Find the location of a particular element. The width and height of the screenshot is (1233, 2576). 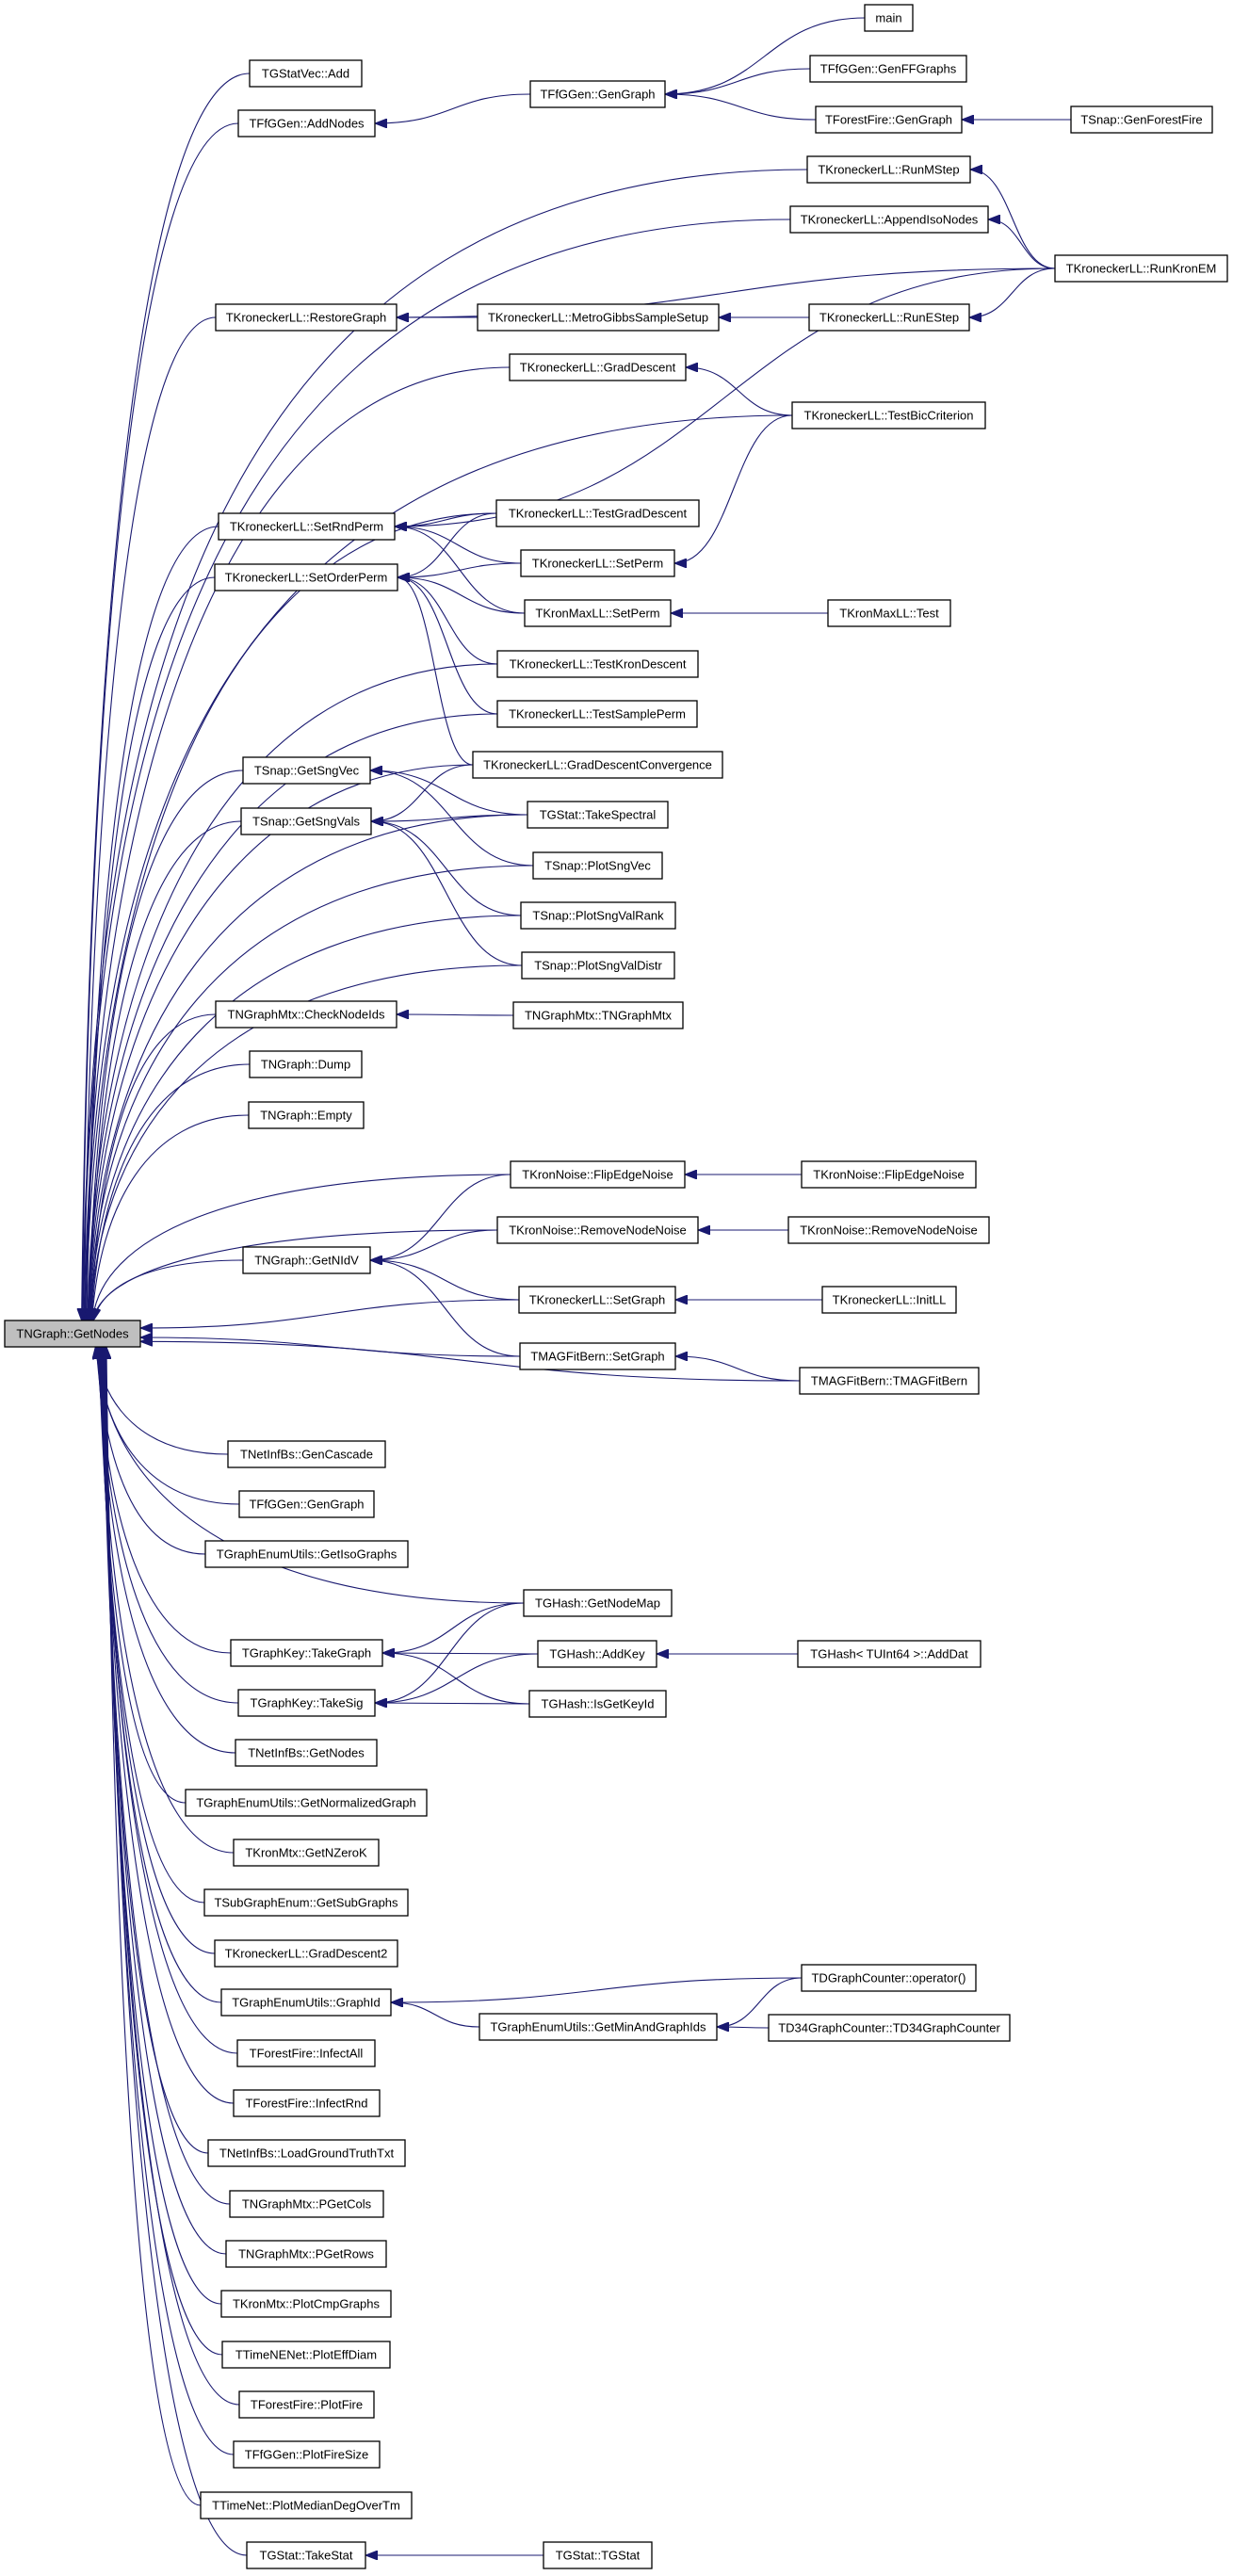

node-testsampleperm: TKroneckerLL::TestSamplePerm is located at coordinates (597, 714).